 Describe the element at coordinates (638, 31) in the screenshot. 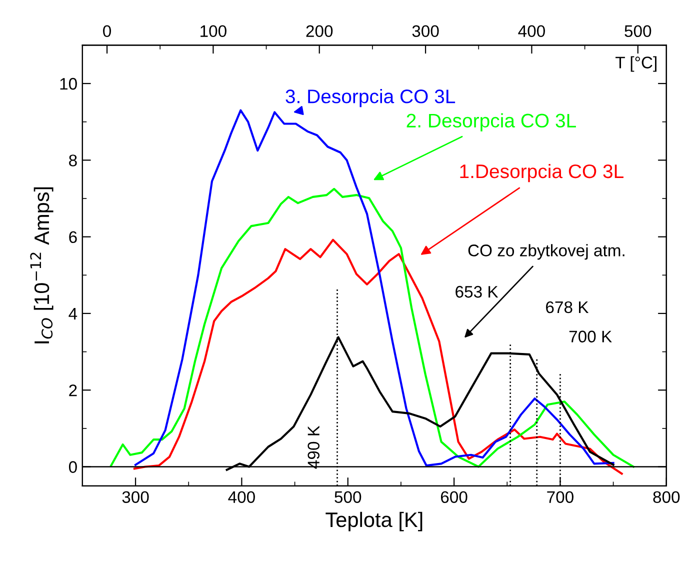

I see `x2-tick-label: 500` at that location.